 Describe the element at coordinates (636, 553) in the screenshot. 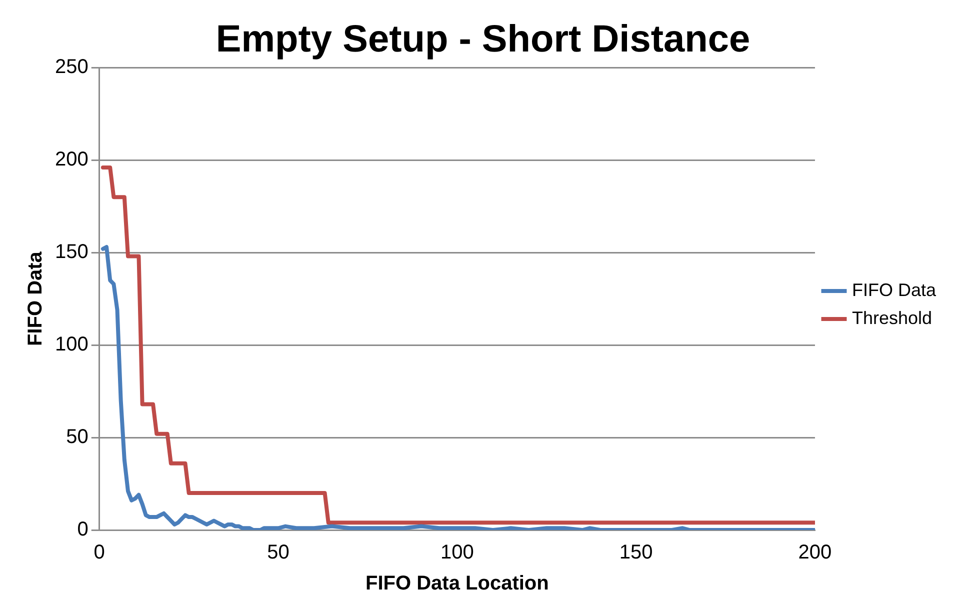

I see `x-tick-label: 150` at that location.